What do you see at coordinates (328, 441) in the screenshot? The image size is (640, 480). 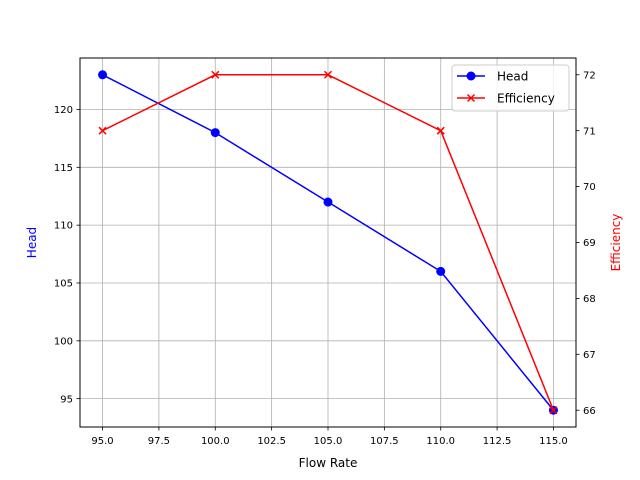 I see `x-tick-label: 105.0` at bounding box center [328, 441].